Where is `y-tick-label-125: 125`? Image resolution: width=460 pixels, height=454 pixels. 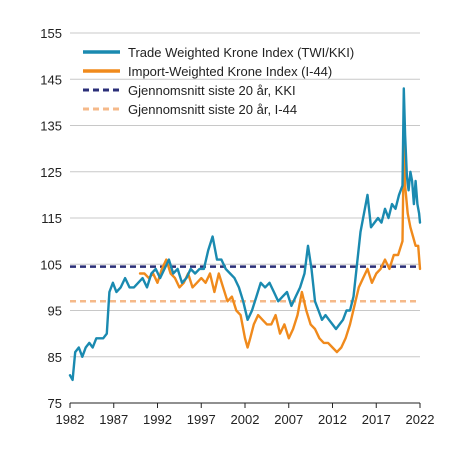 y-tick-label-125: 125 is located at coordinates (51, 172).